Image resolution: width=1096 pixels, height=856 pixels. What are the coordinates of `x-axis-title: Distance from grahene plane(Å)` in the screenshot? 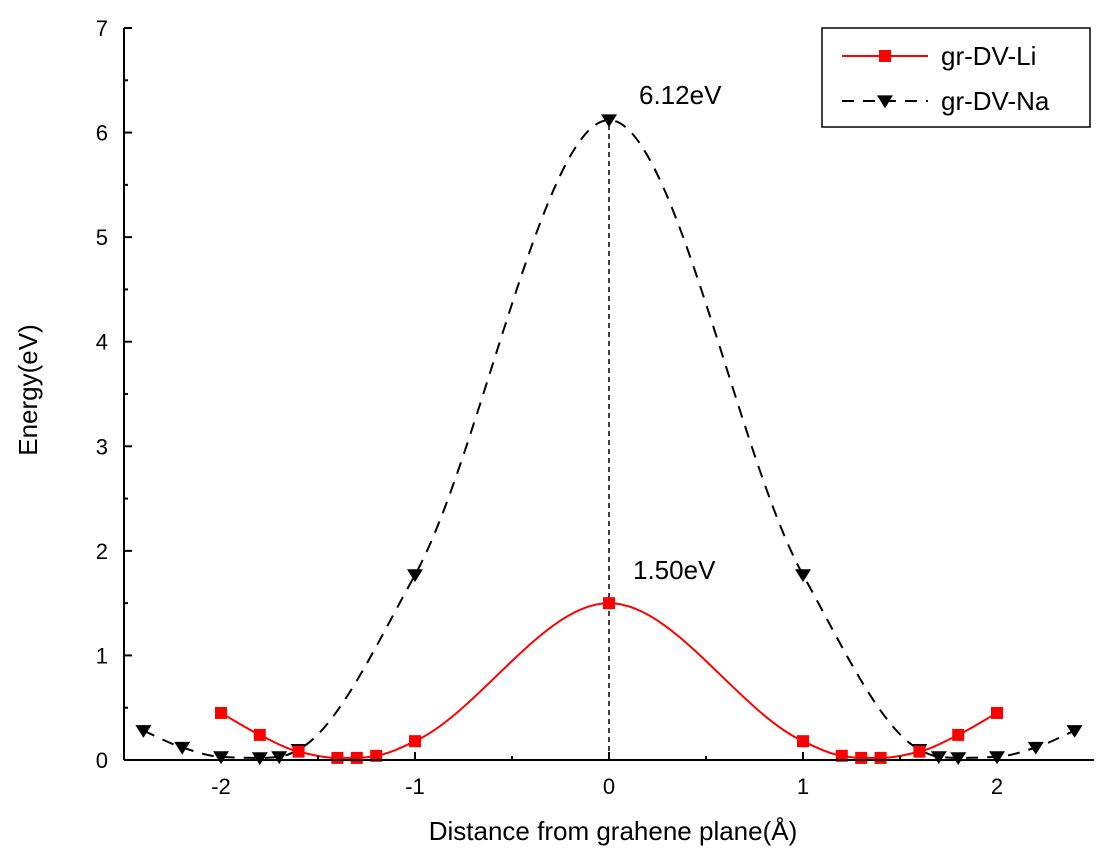 It's located at (613, 831).